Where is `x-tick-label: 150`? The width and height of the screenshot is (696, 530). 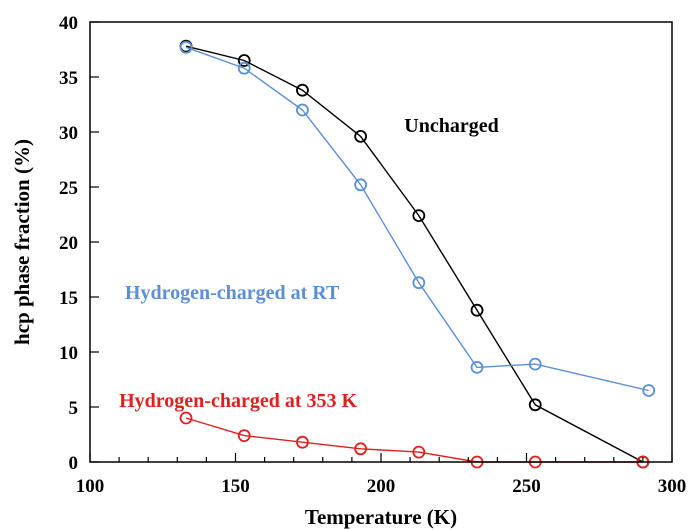 x-tick-label: 150 is located at coordinates (235, 486).